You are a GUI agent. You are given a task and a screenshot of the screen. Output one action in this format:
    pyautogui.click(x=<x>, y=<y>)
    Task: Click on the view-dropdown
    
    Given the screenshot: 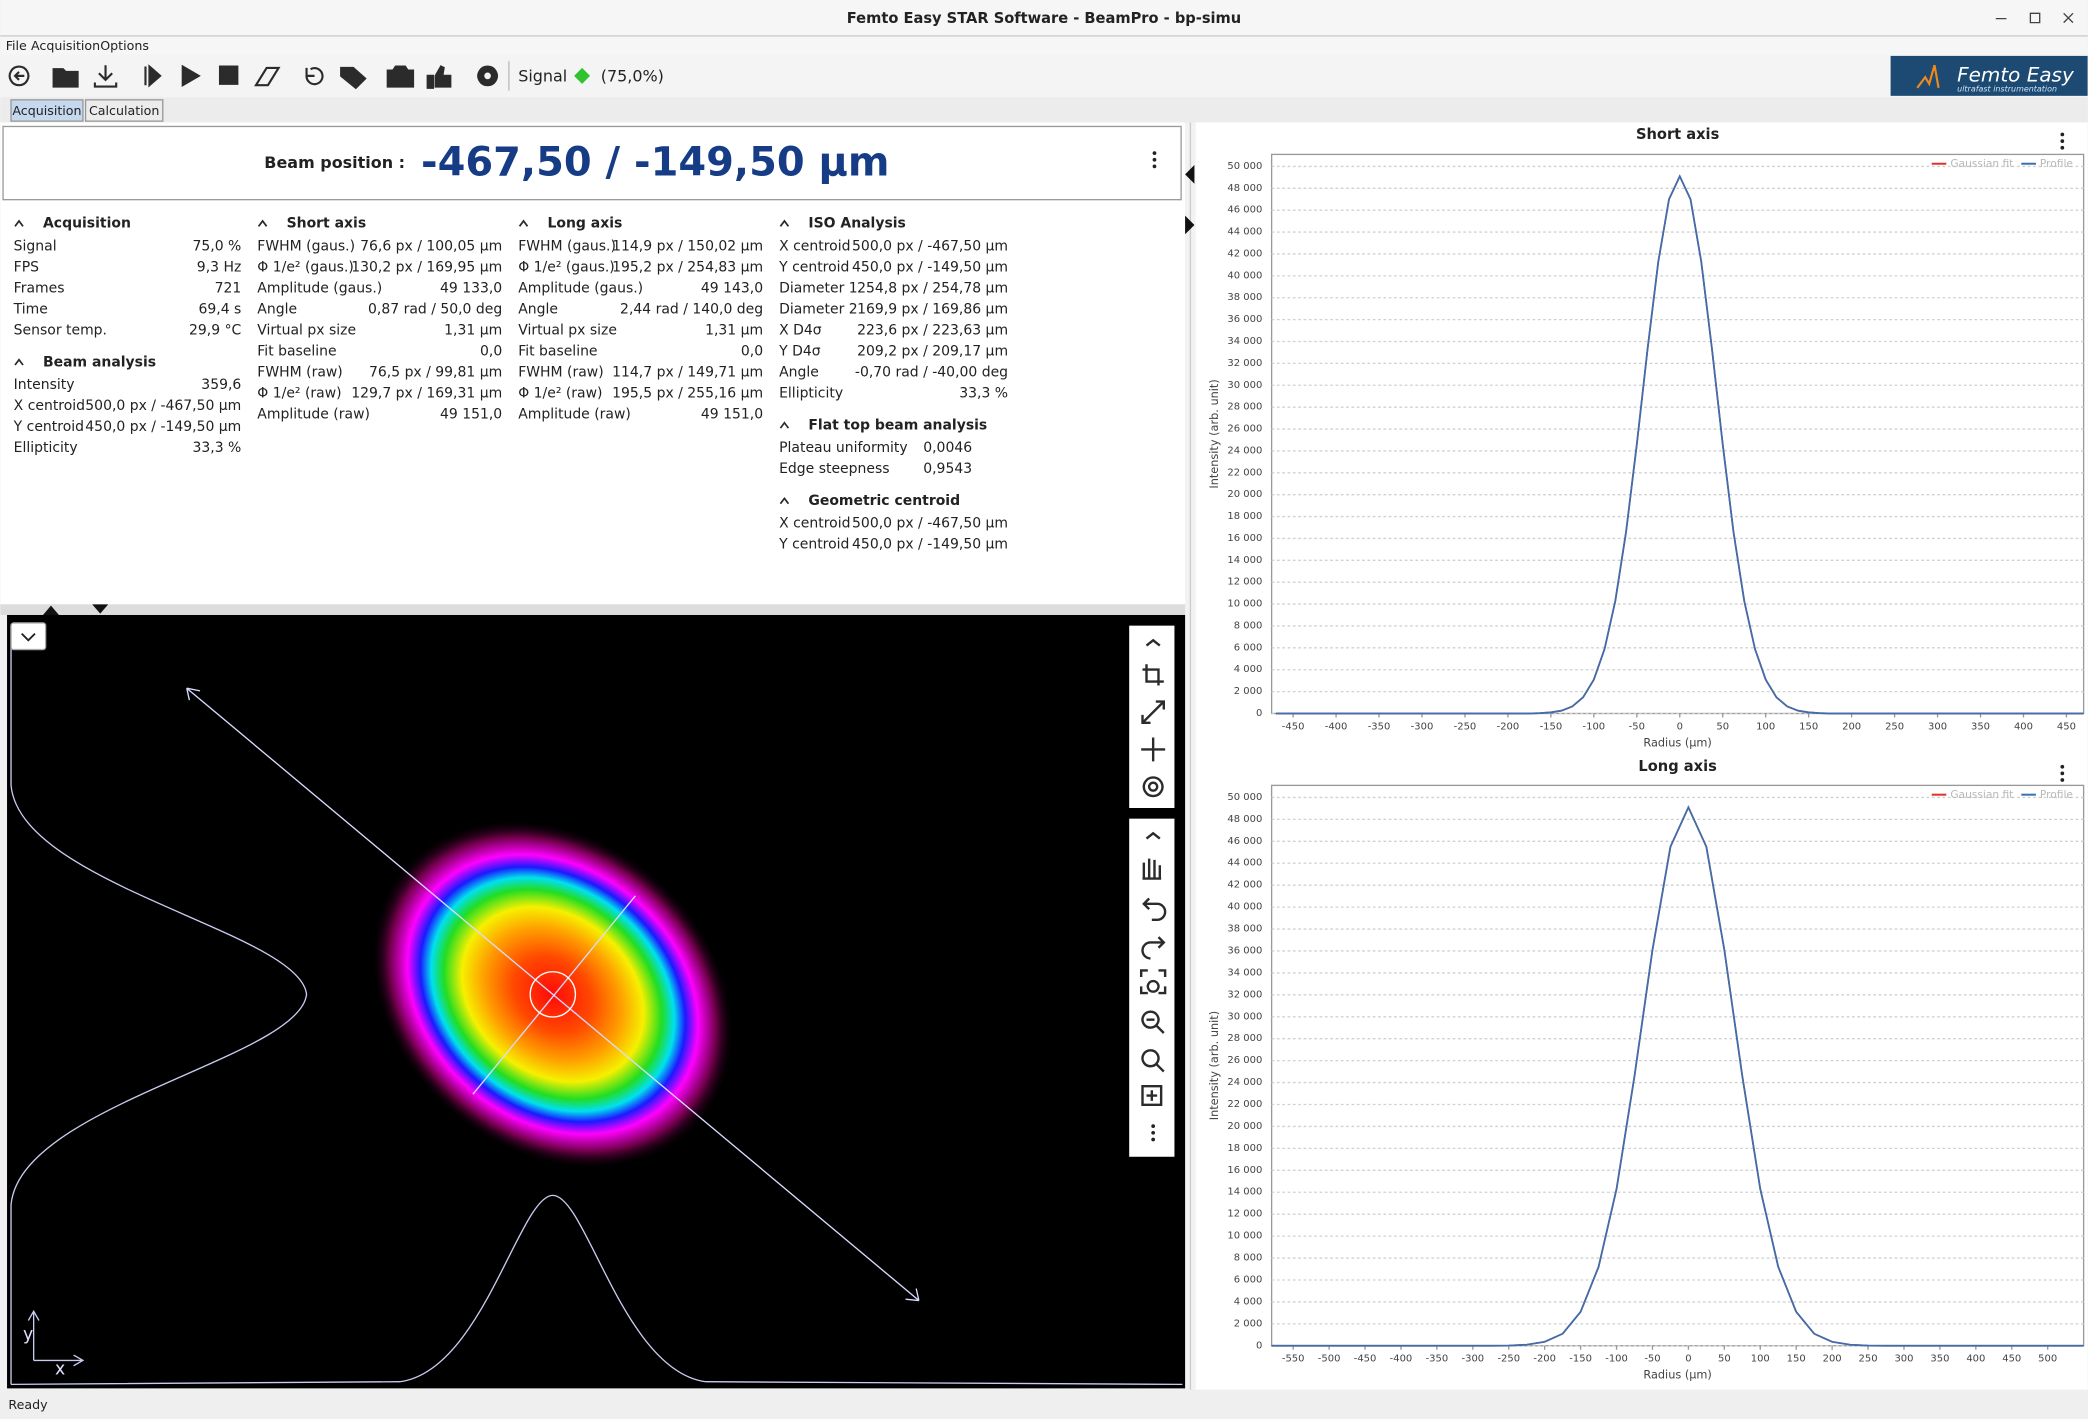 What is the action you would take?
    pyautogui.click(x=28, y=636)
    